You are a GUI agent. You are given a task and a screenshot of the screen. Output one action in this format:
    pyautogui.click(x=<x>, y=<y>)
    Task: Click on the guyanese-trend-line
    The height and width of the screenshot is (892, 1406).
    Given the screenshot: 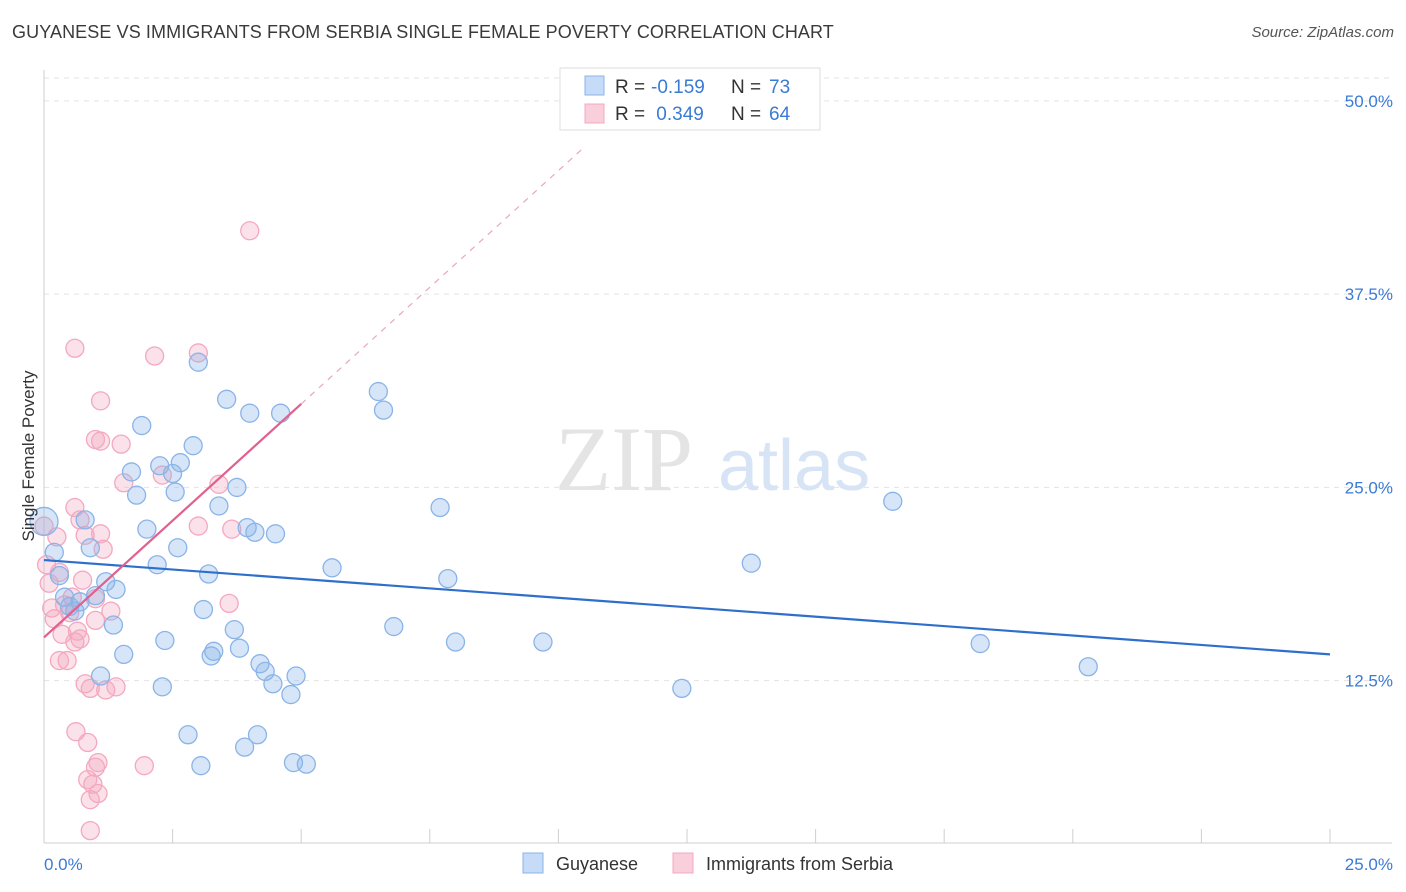 What is the action you would take?
    pyautogui.click(x=687, y=607)
    